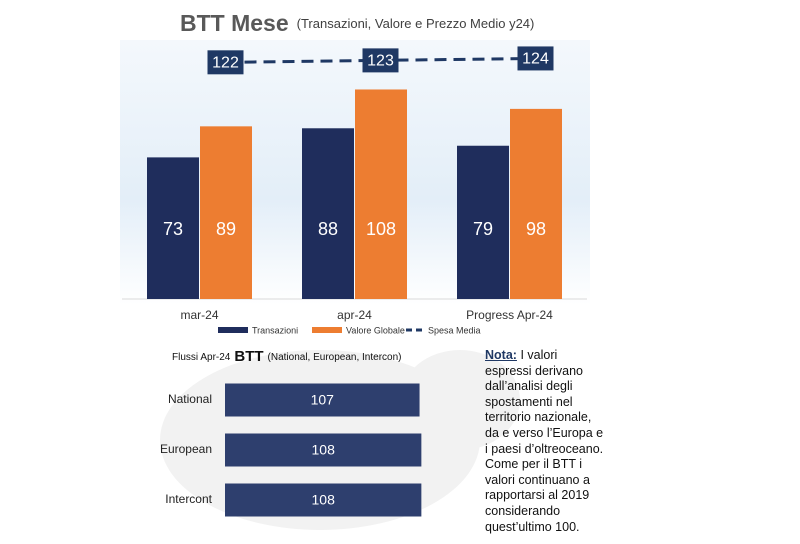 The image size is (800, 544). What do you see at coordinates (186, 449) in the screenshot?
I see `y-tick-label: European` at bounding box center [186, 449].